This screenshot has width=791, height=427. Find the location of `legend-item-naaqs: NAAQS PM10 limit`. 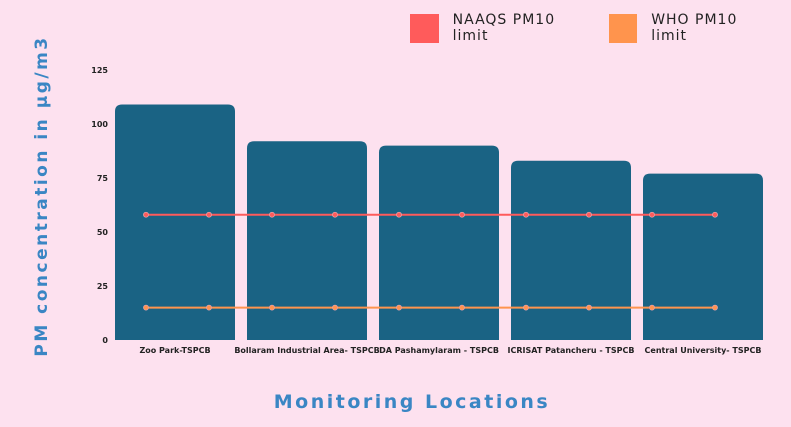

legend-item-naaqs: NAAQS PM10 limit is located at coordinates (502, 28).